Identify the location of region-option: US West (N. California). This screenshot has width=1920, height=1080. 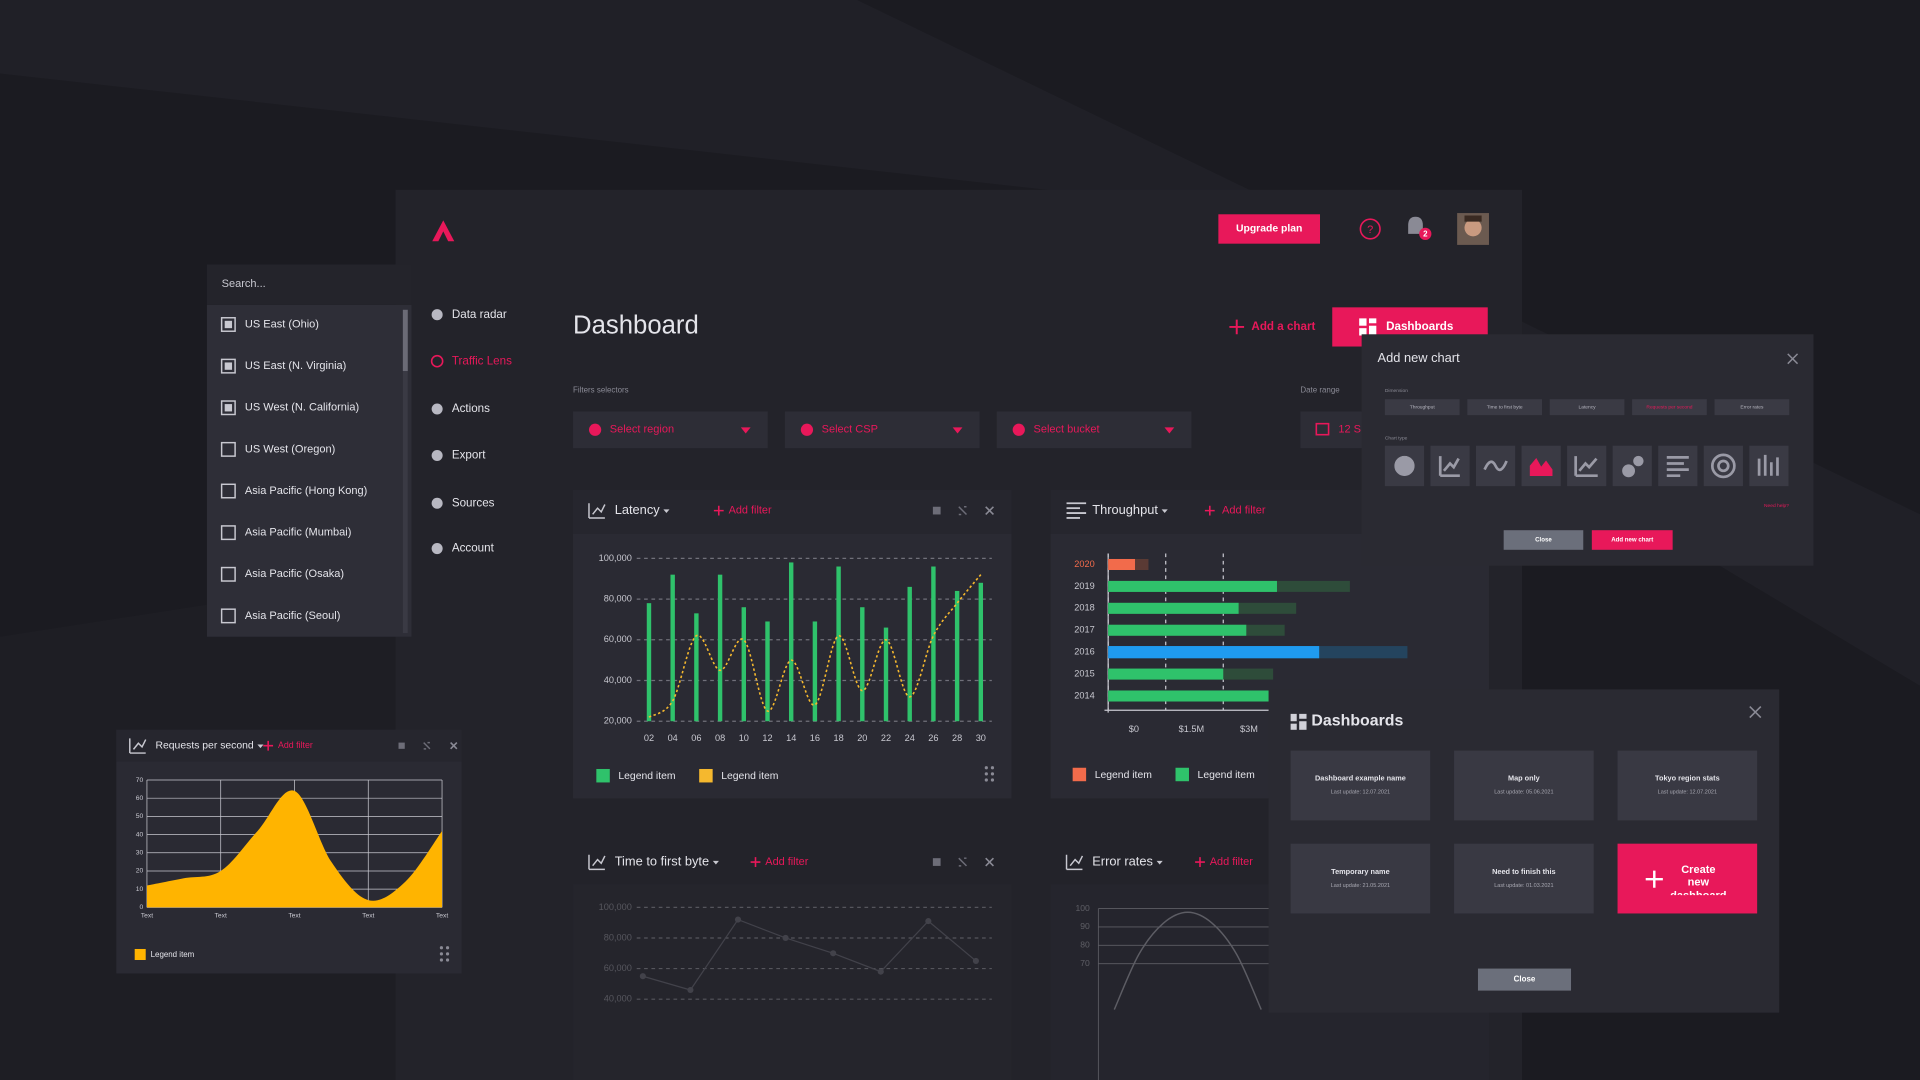
(290, 408).